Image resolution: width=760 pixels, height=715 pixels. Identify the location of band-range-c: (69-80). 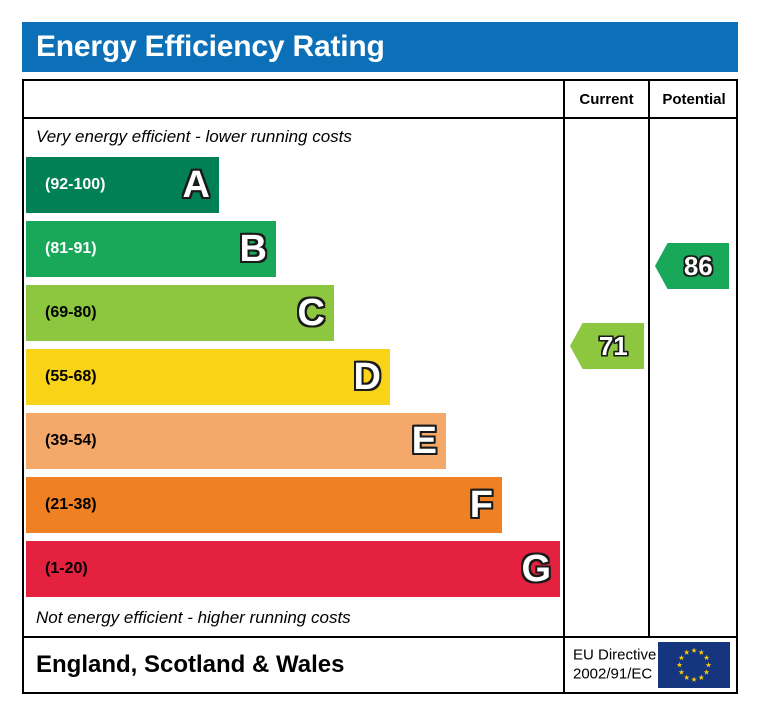
(71, 312).